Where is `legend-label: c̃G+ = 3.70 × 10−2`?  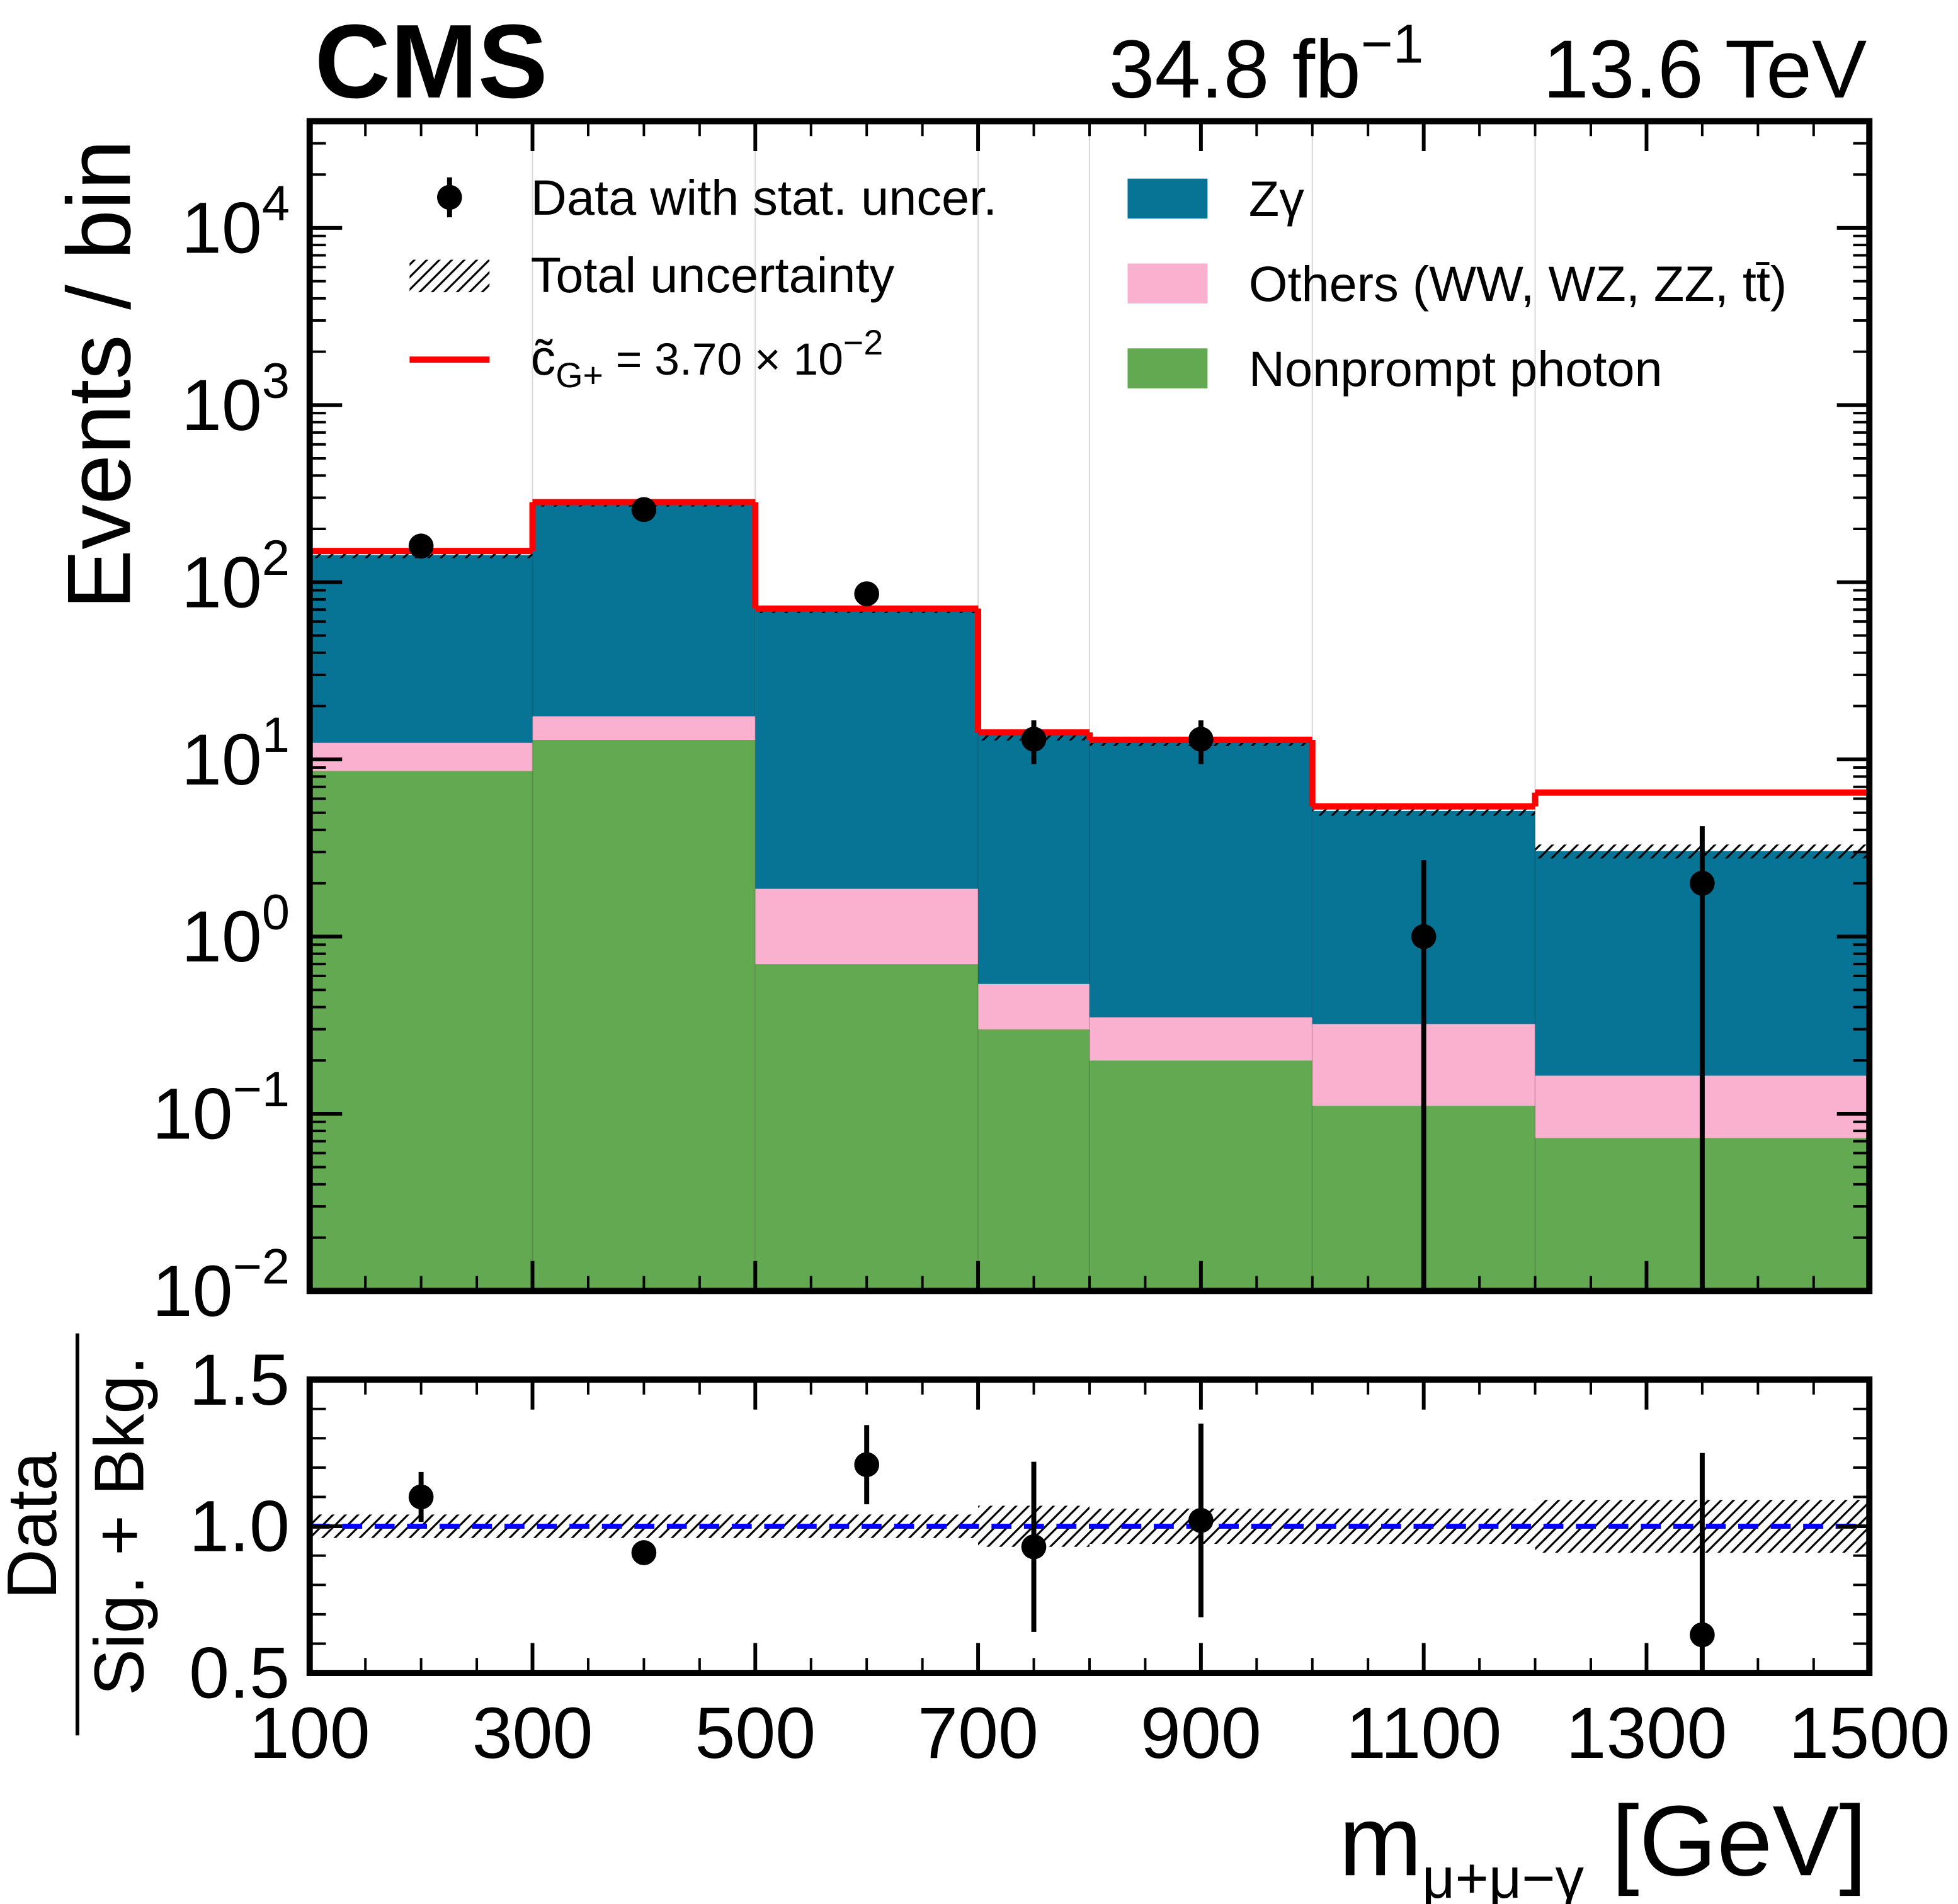 legend-label: c̃G+ = 3.70 × 10−2 is located at coordinates (707, 359).